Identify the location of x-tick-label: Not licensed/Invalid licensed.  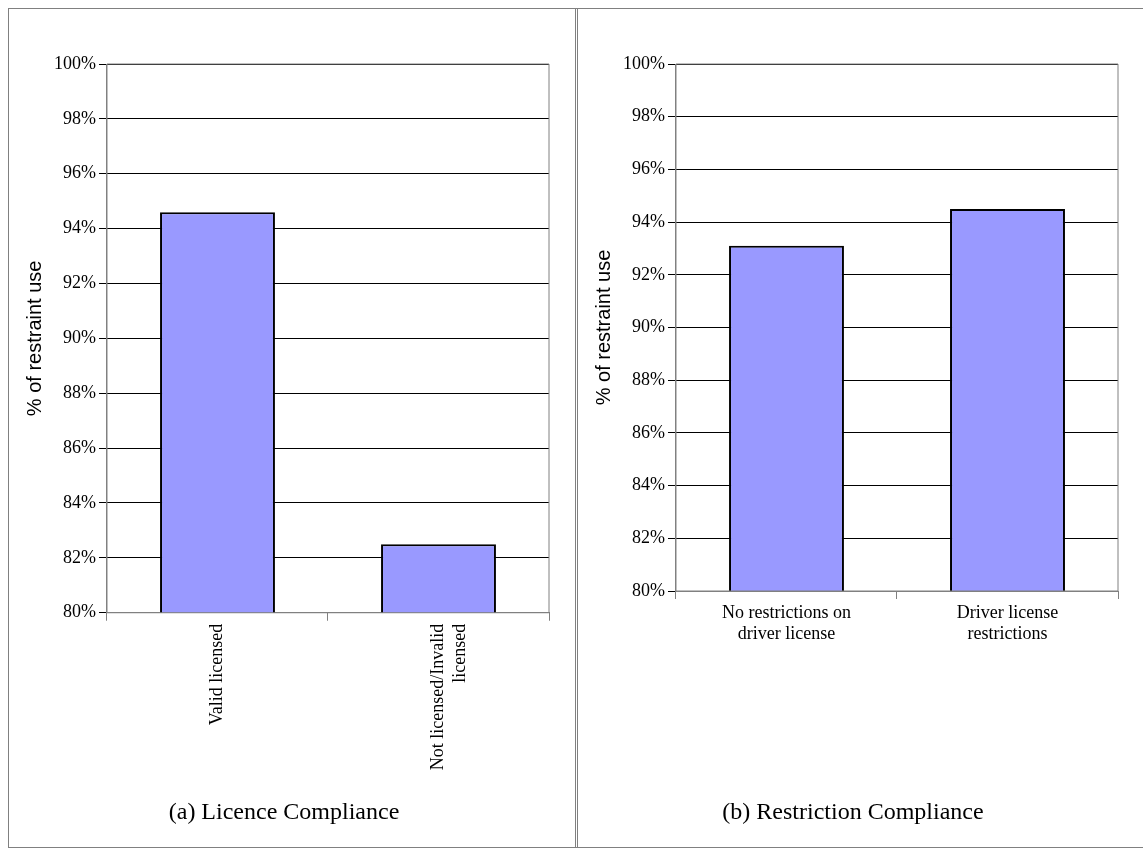
(448, 697).